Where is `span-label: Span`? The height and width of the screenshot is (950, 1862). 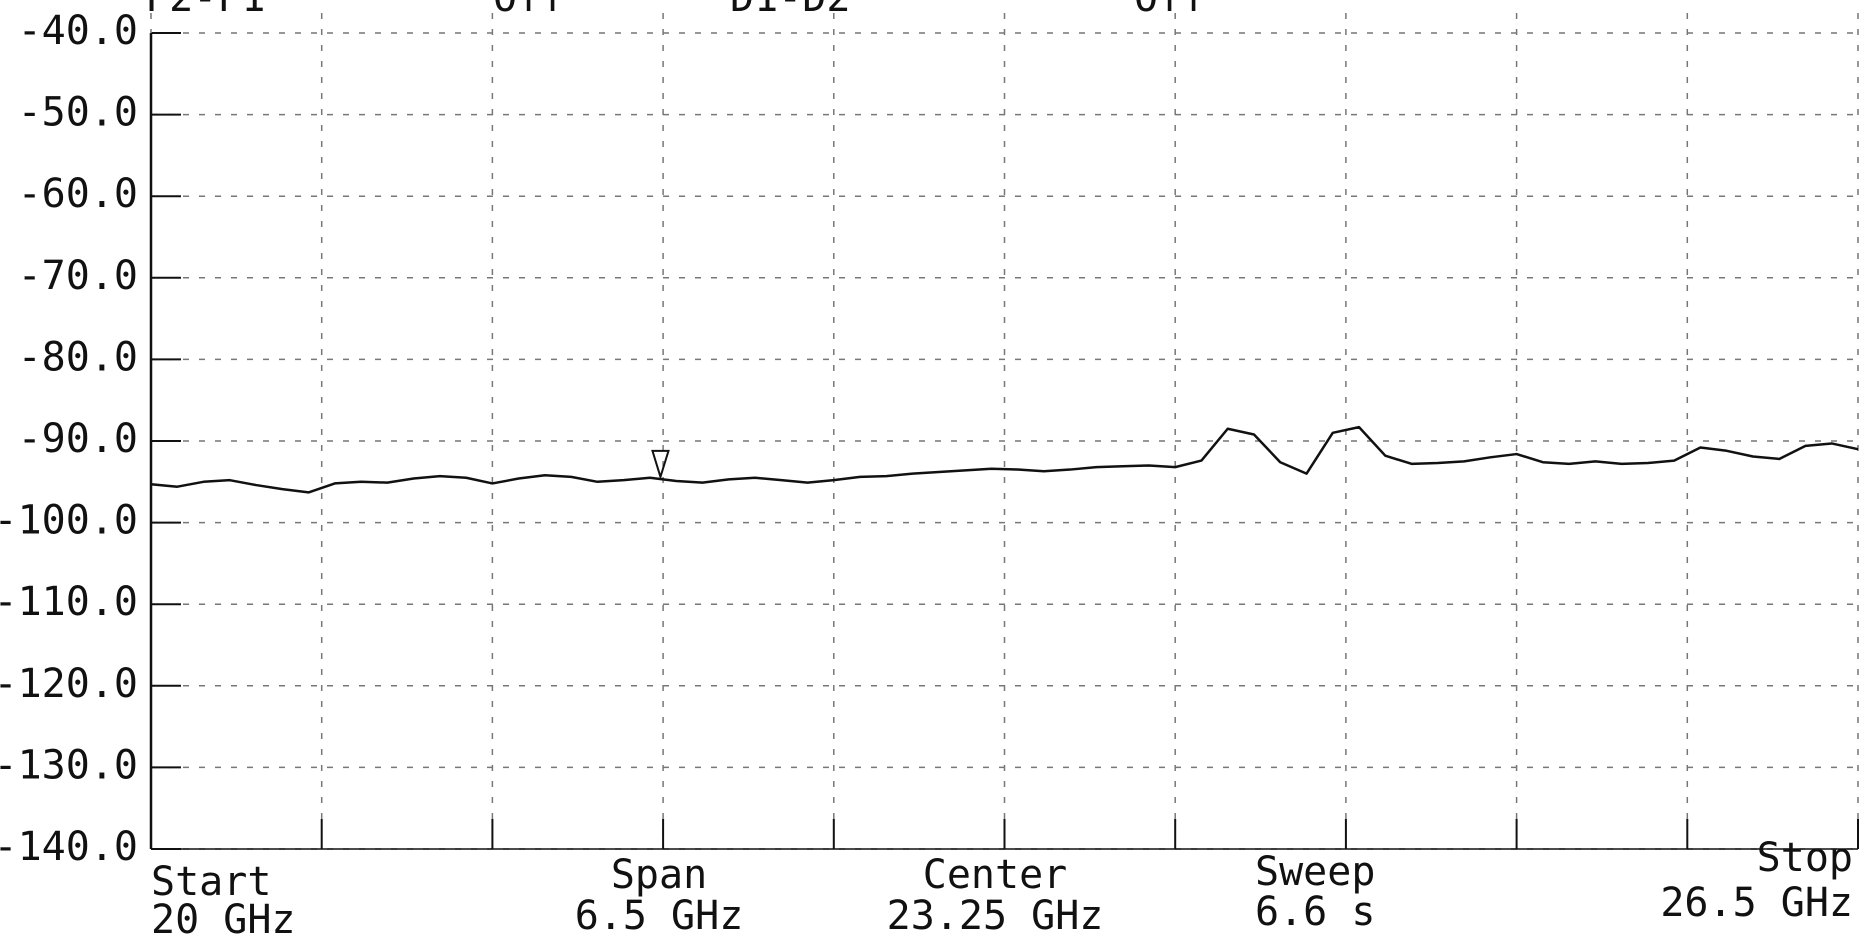
span-label: Span is located at coordinates (659, 875).